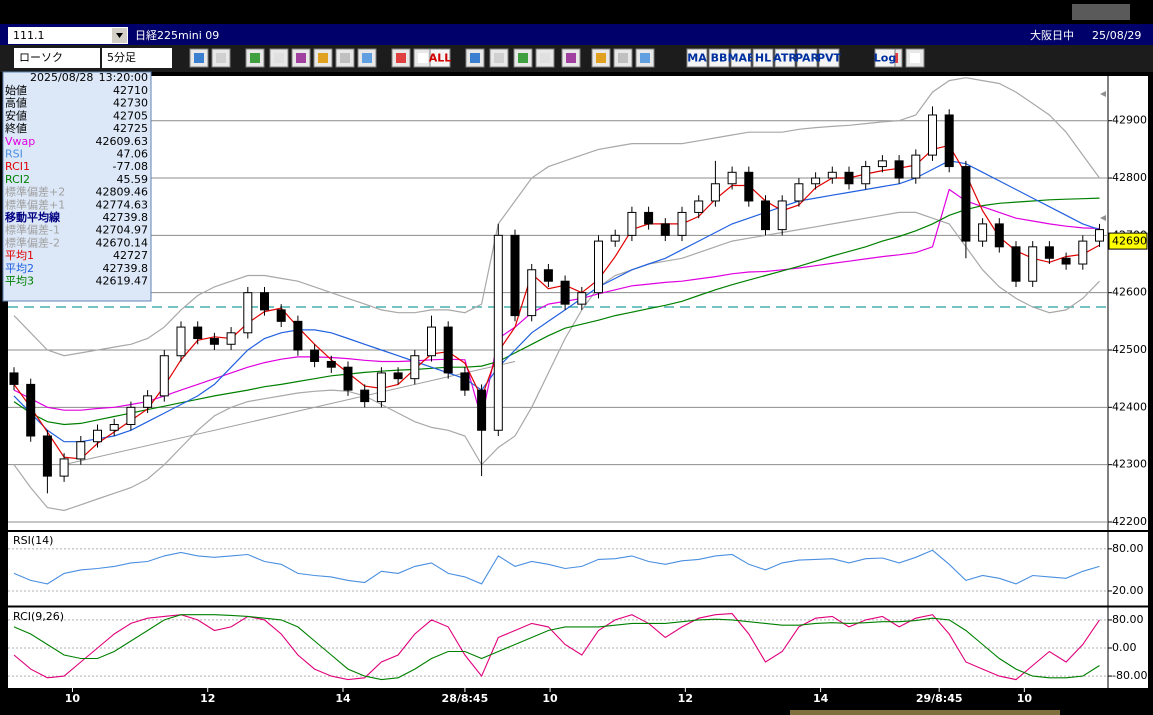 Image resolution: width=1153 pixels, height=715 pixels. What do you see at coordinates (130, 128) in the screenshot?
I see `info-value: 42725` at bounding box center [130, 128].